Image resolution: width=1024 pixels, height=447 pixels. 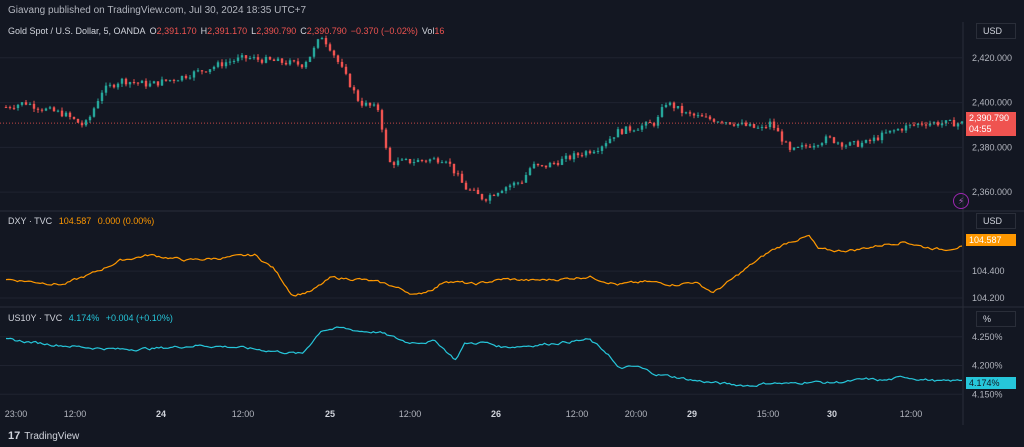 I want to click on y-tick-label: 2,360.000, so click(x=992, y=192).